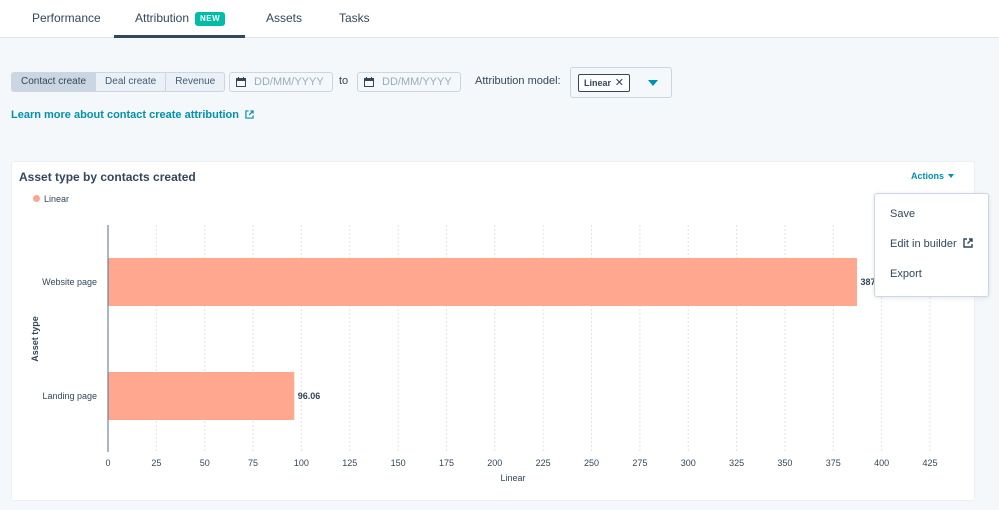 The width and height of the screenshot is (999, 510). I want to click on x-tick-label: 300, so click(688, 463).